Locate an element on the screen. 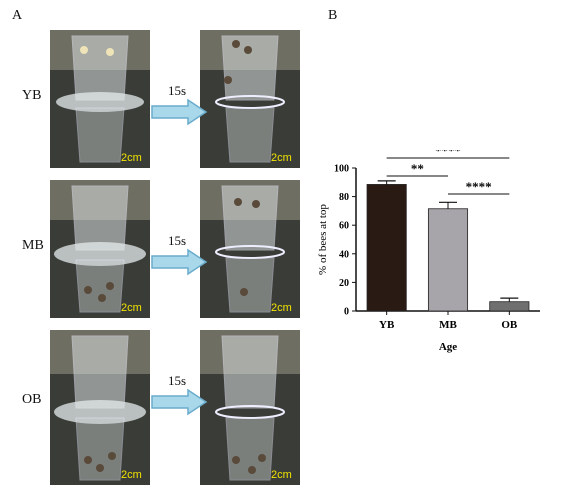 The height and width of the screenshot is (497, 587). panel-a-letter: A is located at coordinates (17, 15).